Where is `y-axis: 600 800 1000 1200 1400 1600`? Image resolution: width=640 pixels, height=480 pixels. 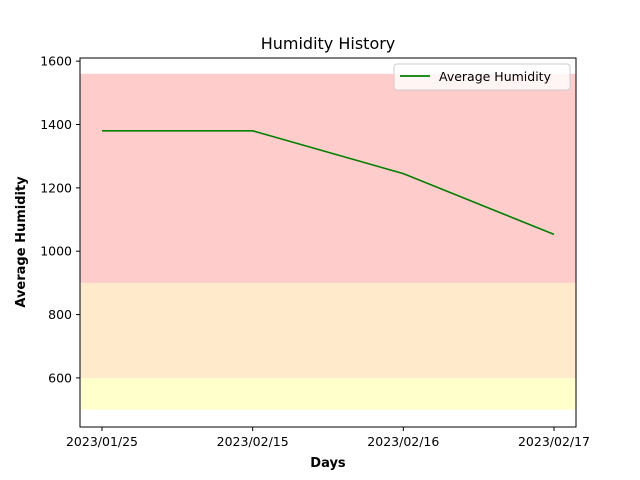
y-axis: 600 800 1000 1200 1400 1600 is located at coordinates (60, 219).